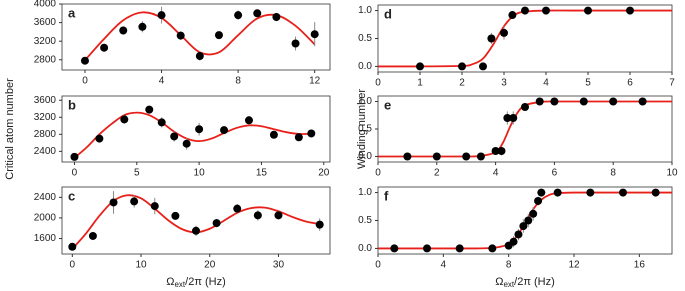 The height and width of the screenshot is (291, 685). What do you see at coordinates (365, 156) in the screenshot?
I see `y-tick-label: 0.0` at bounding box center [365, 156].